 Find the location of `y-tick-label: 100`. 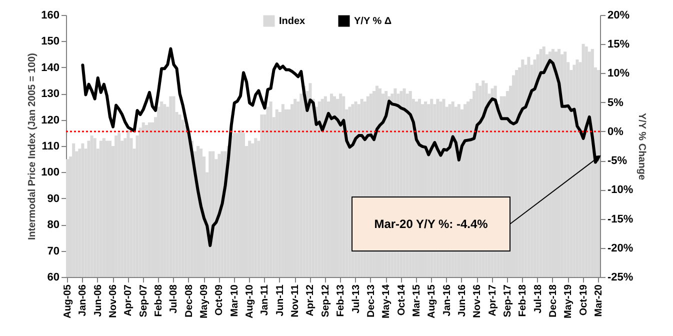

y-tick-label: 100 is located at coordinates (50, 172).